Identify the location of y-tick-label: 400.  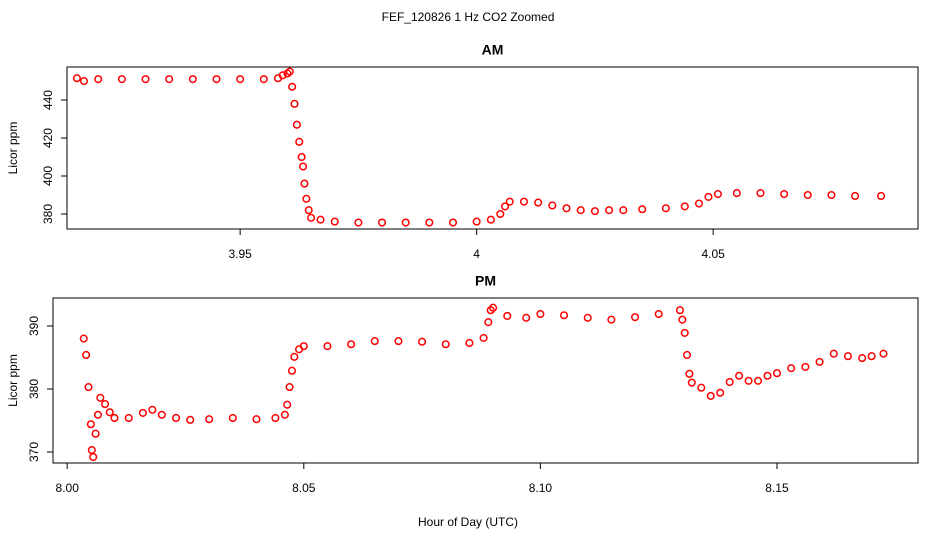
(48, 176).